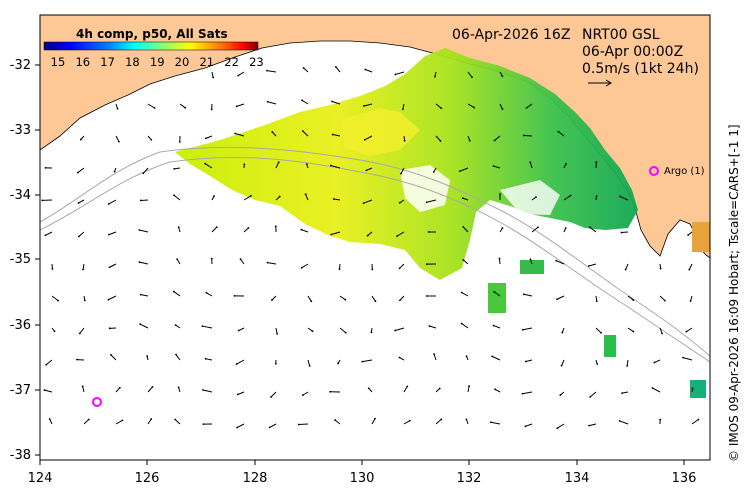  I want to click on scale-arrow-icon, so click(600, 83).